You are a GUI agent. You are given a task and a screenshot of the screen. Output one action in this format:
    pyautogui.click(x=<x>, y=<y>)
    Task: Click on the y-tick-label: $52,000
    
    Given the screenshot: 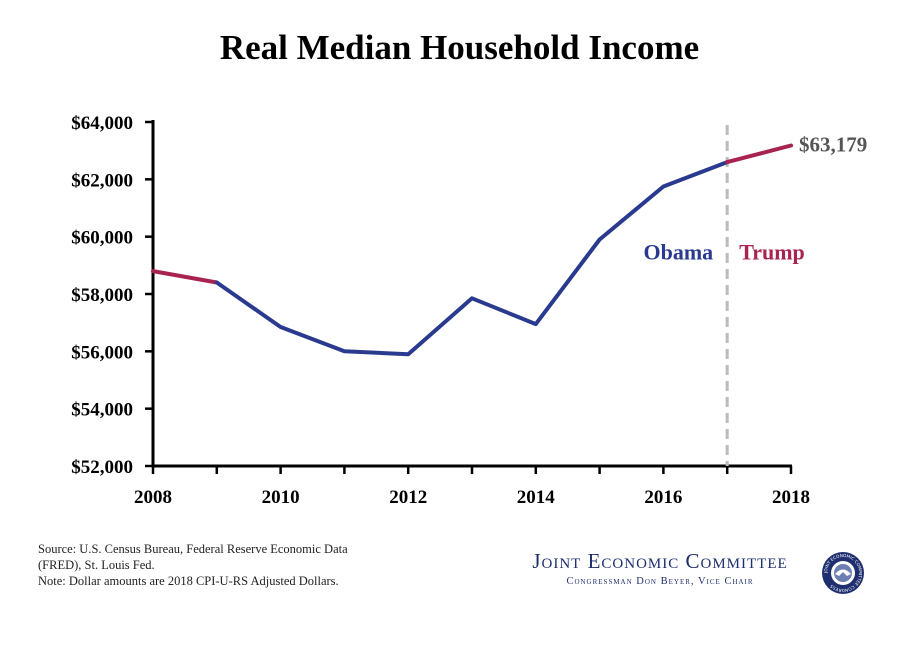 What is the action you would take?
    pyautogui.click(x=102, y=467)
    